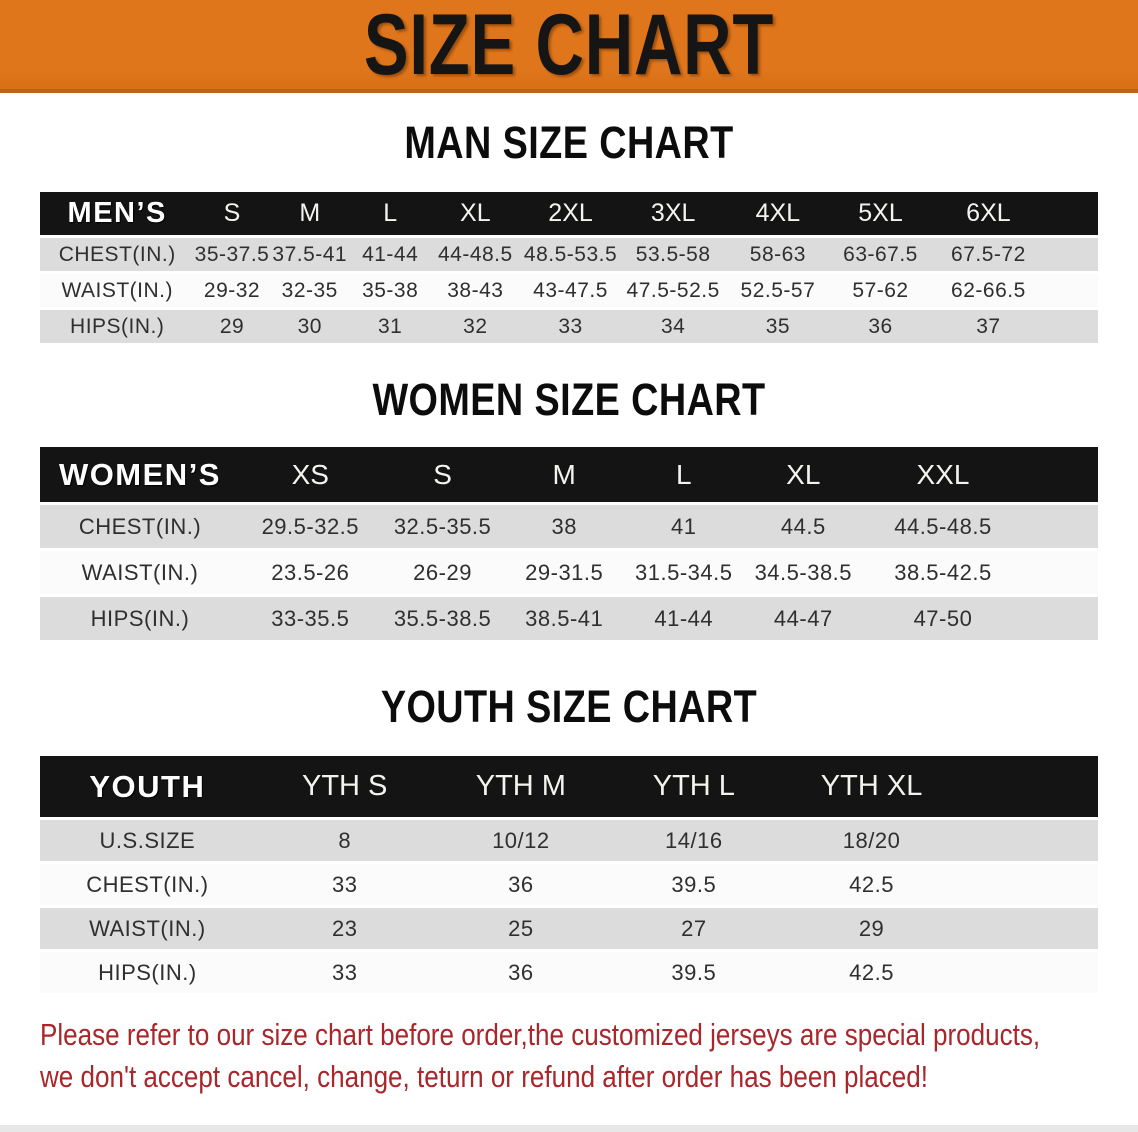 The height and width of the screenshot is (1132, 1138). I want to click on size-column-header: S, so click(232, 213).